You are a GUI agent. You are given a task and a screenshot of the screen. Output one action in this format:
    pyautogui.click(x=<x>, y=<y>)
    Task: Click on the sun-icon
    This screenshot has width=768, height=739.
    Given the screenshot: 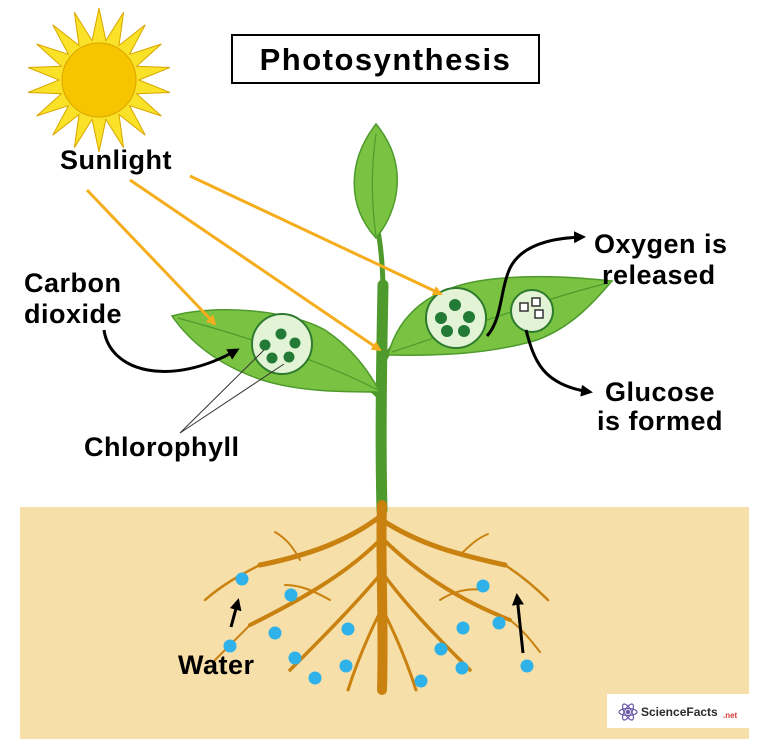 What is the action you would take?
    pyautogui.click(x=99, y=80)
    